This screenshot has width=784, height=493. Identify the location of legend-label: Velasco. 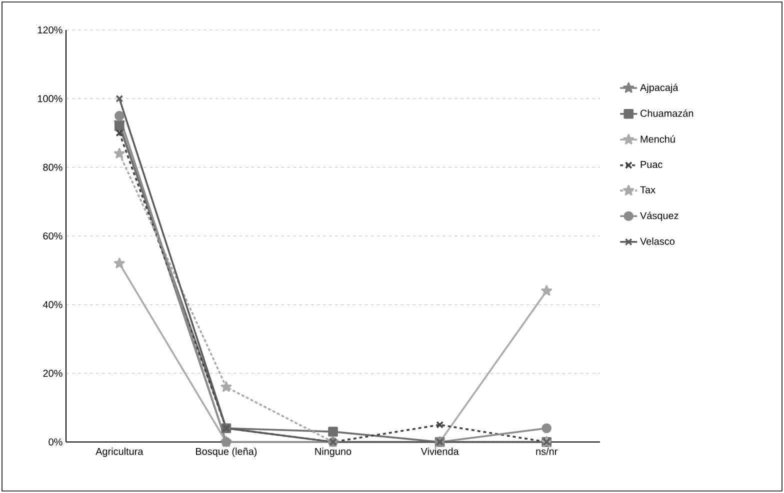
(657, 241).